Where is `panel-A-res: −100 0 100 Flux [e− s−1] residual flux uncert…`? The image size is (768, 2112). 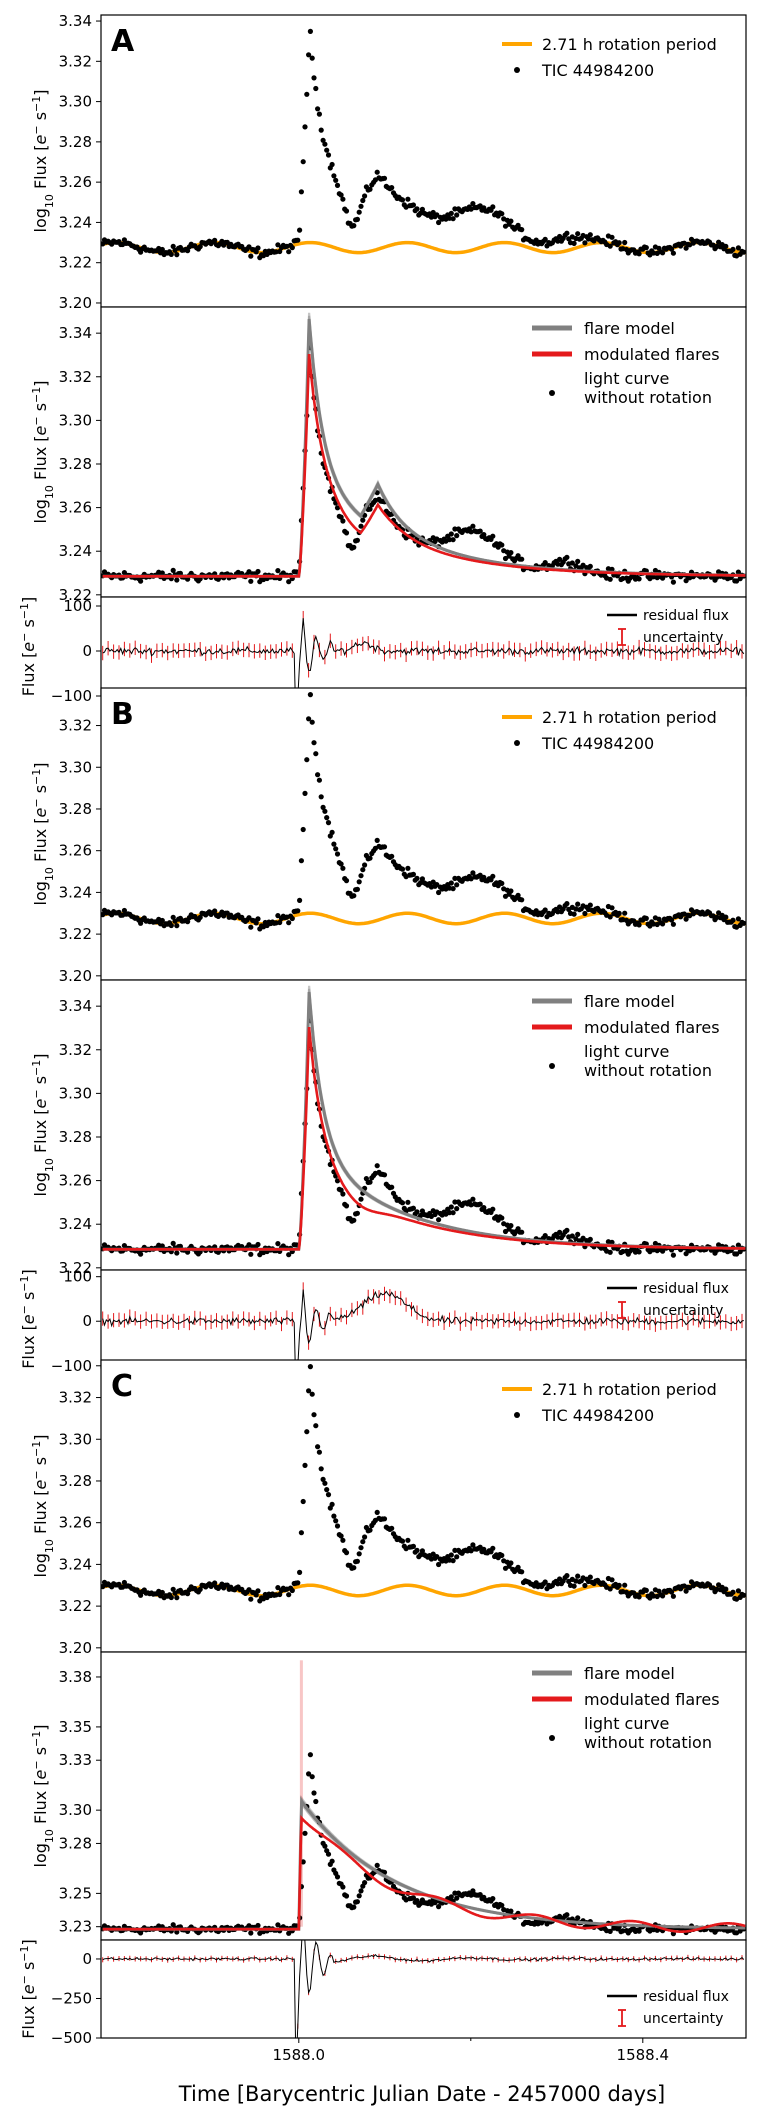 panel-A-res: −100 0 100 Flux [e− s−1] residual flux uncert… is located at coordinates (382, 650).